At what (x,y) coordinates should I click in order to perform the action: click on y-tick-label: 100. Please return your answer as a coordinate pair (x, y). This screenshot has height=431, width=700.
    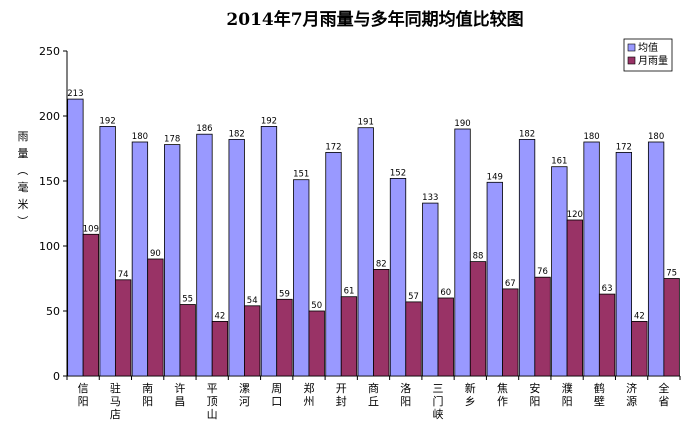
    Looking at the image, I should click on (49, 246).